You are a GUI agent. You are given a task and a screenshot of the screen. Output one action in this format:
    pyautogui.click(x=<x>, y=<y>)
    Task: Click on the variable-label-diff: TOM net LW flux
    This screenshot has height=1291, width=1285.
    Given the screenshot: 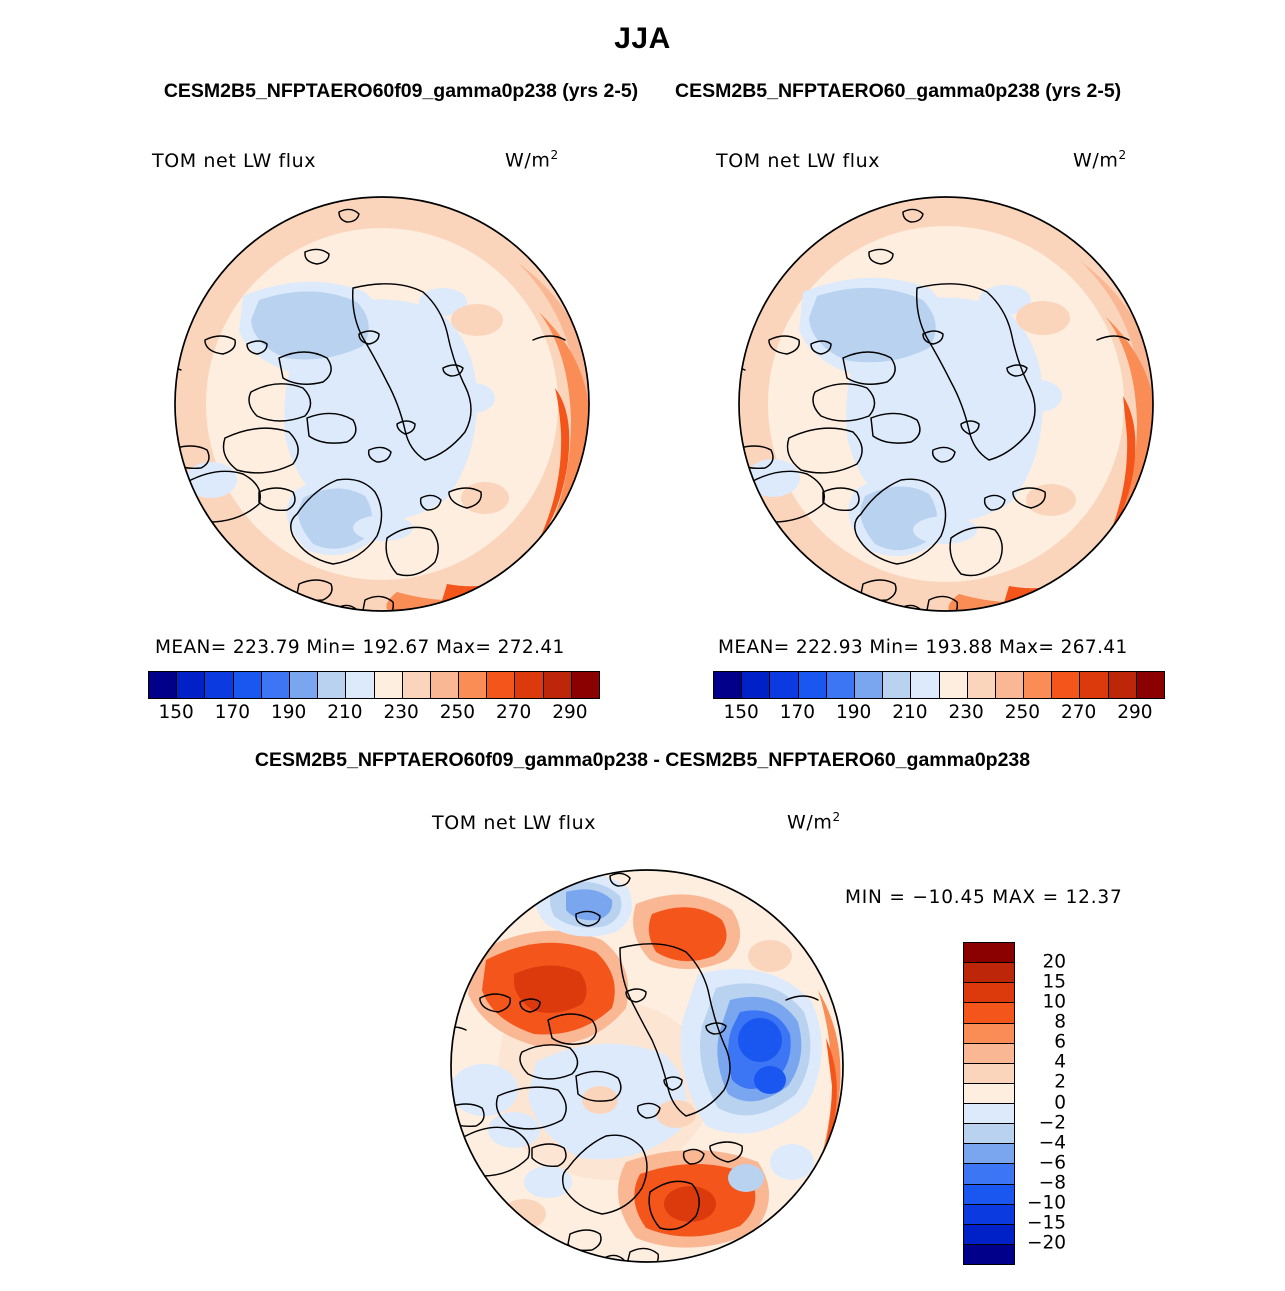 What is the action you would take?
    pyautogui.click(x=514, y=823)
    